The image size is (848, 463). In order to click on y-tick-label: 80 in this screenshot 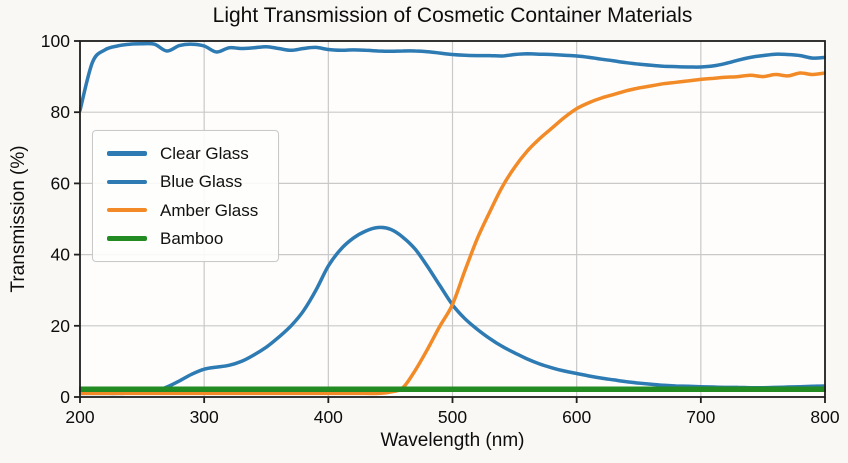, I will do `click(61, 112)`.